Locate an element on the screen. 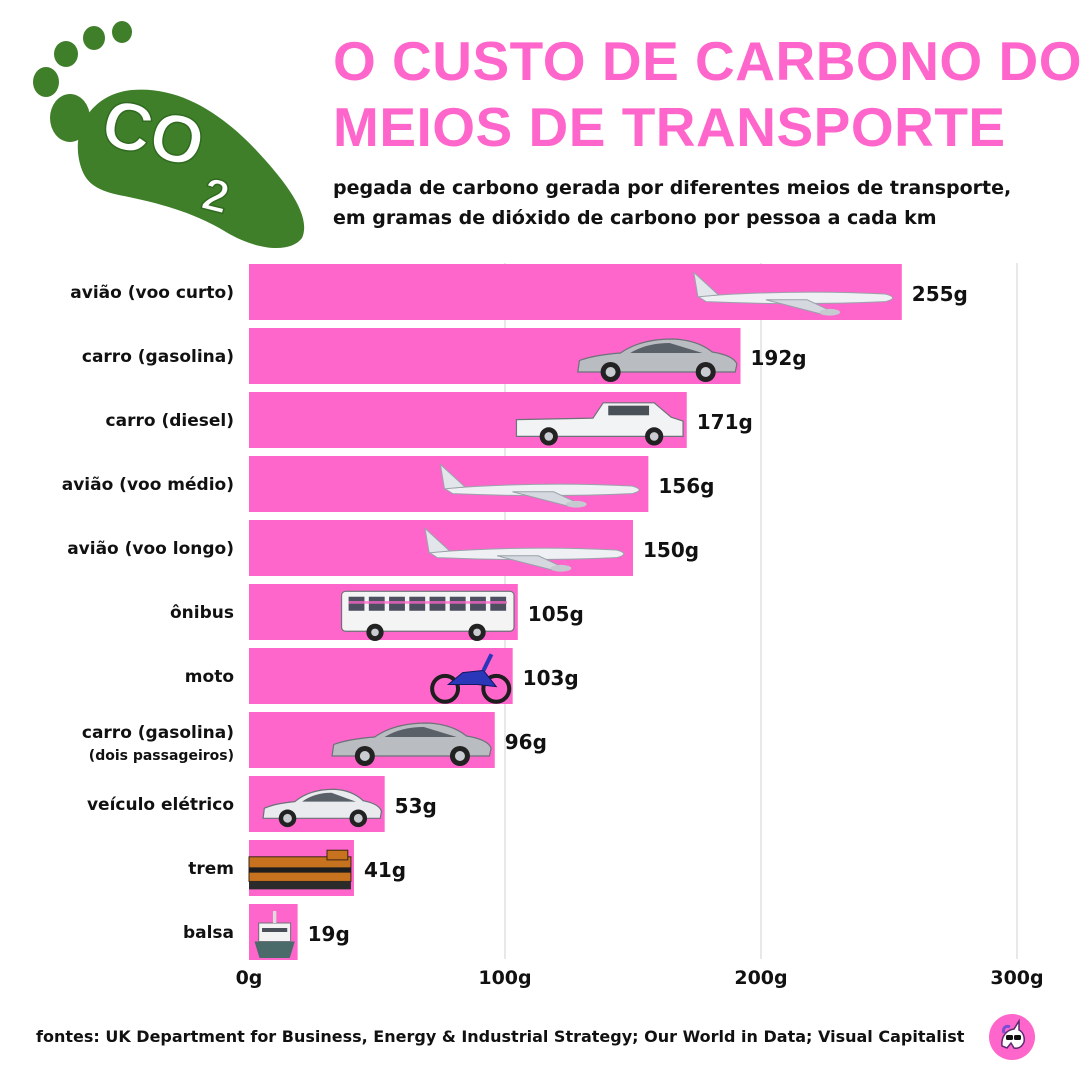 This screenshot has width=1080, height=1080. bus-icon is located at coordinates (427, 615).